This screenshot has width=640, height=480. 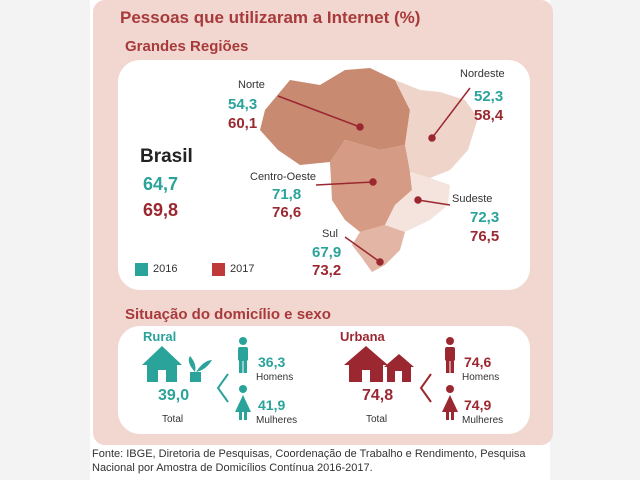 I want to click on urbana-total-label: Total, so click(x=377, y=419).